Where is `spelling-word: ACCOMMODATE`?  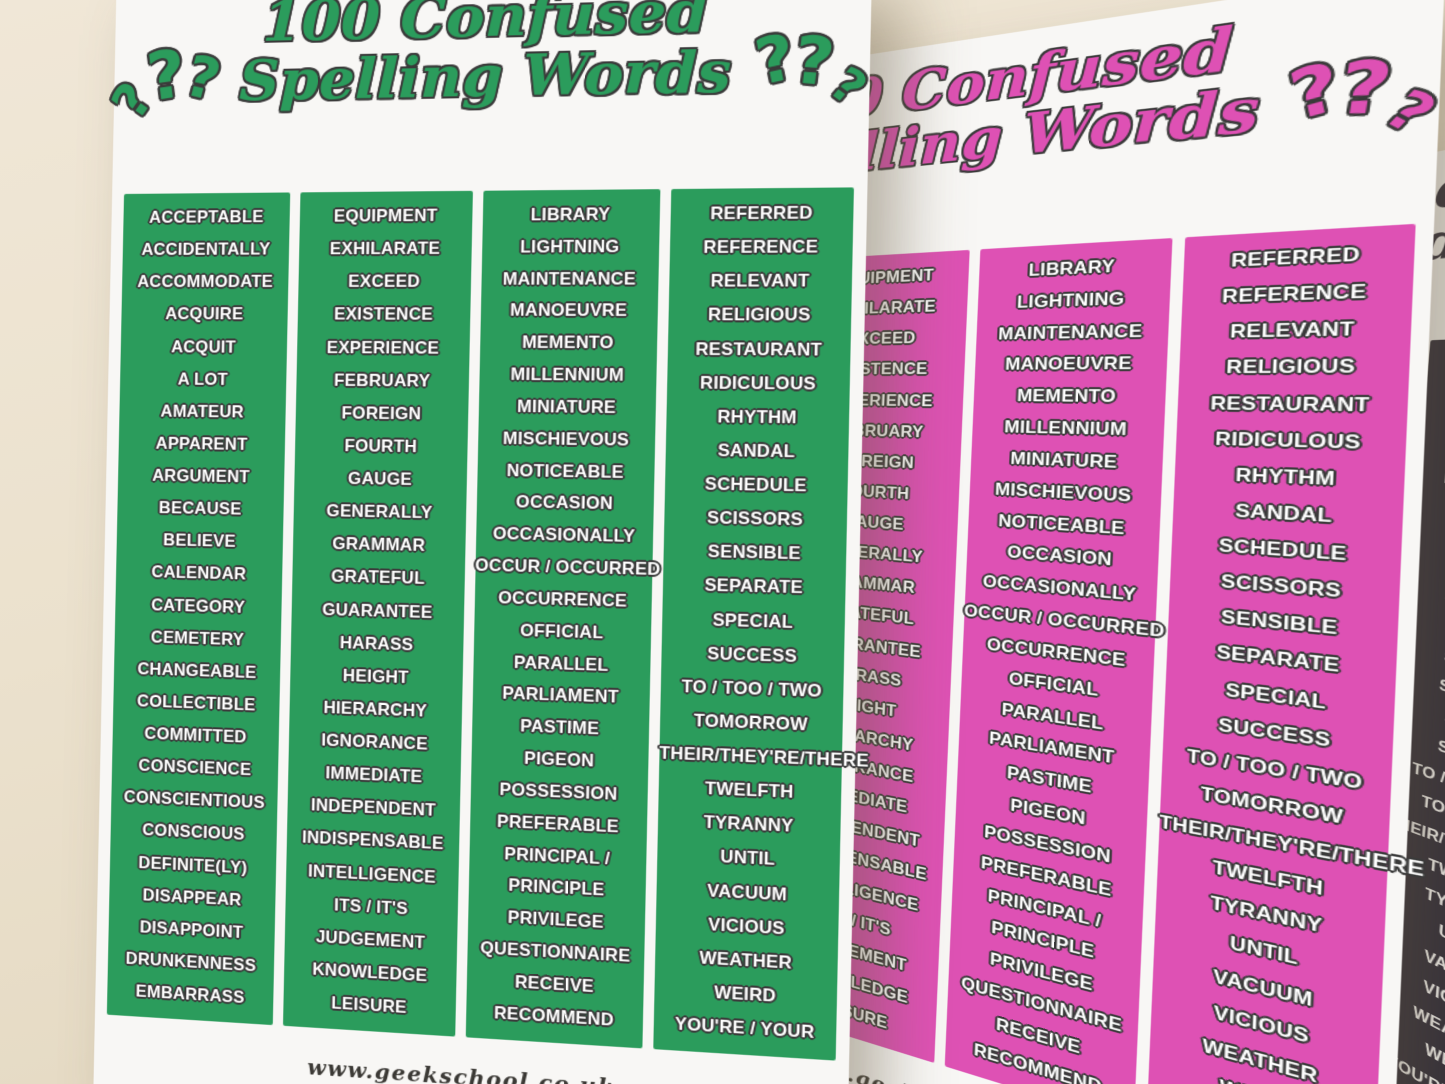 spelling-word: ACCOMMODATE is located at coordinates (205, 282).